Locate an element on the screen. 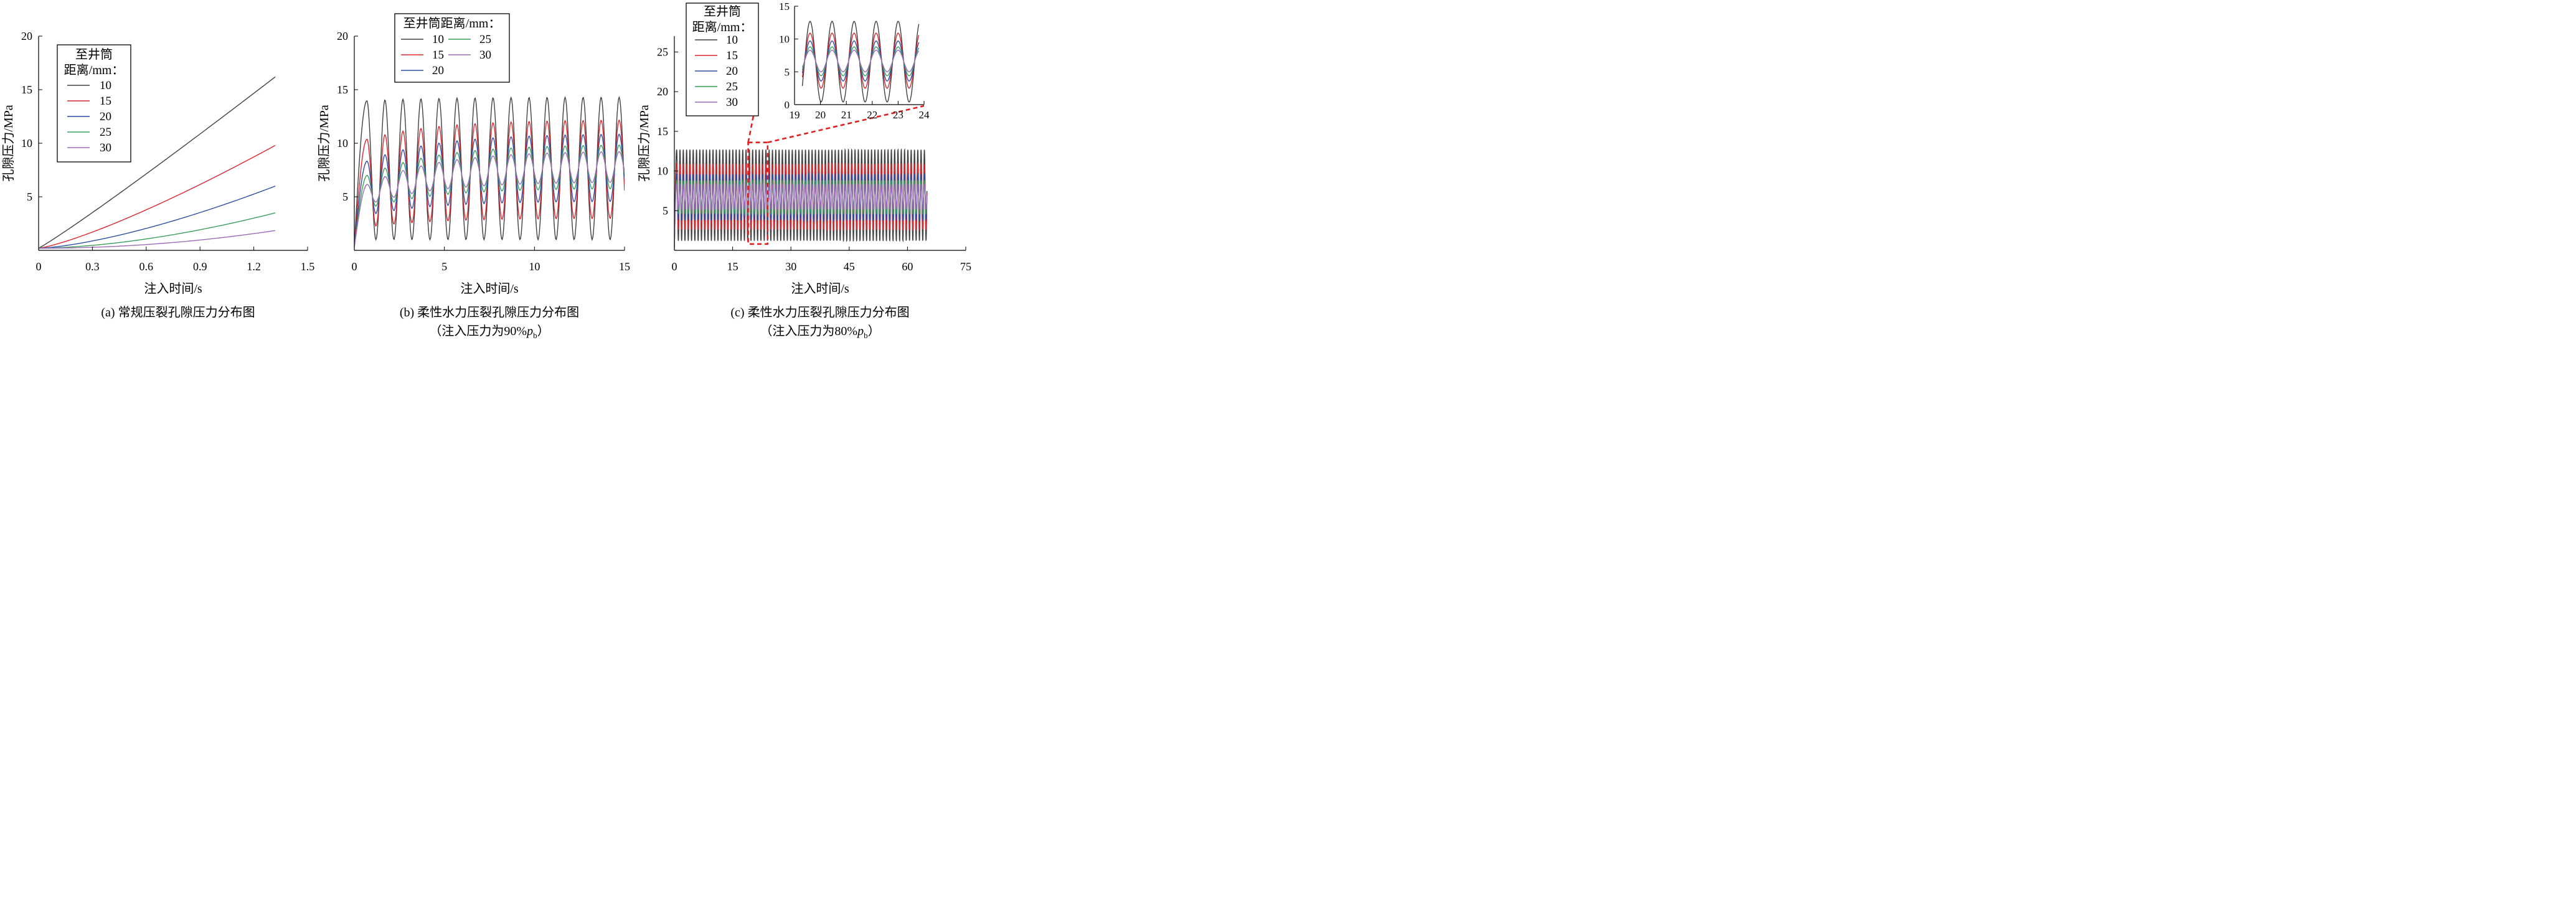 The image size is (2576, 908). y-tick-label: 25 is located at coordinates (662, 51).